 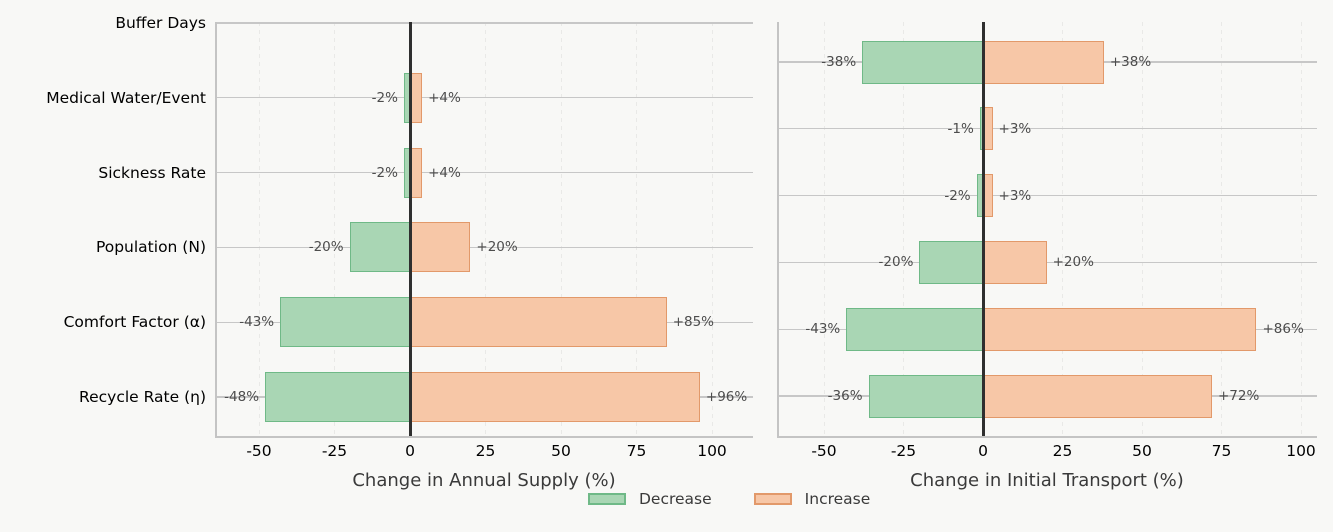 What do you see at coordinates (152, 172) in the screenshot?
I see `category-label: Sickness Rate` at bounding box center [152, 172].